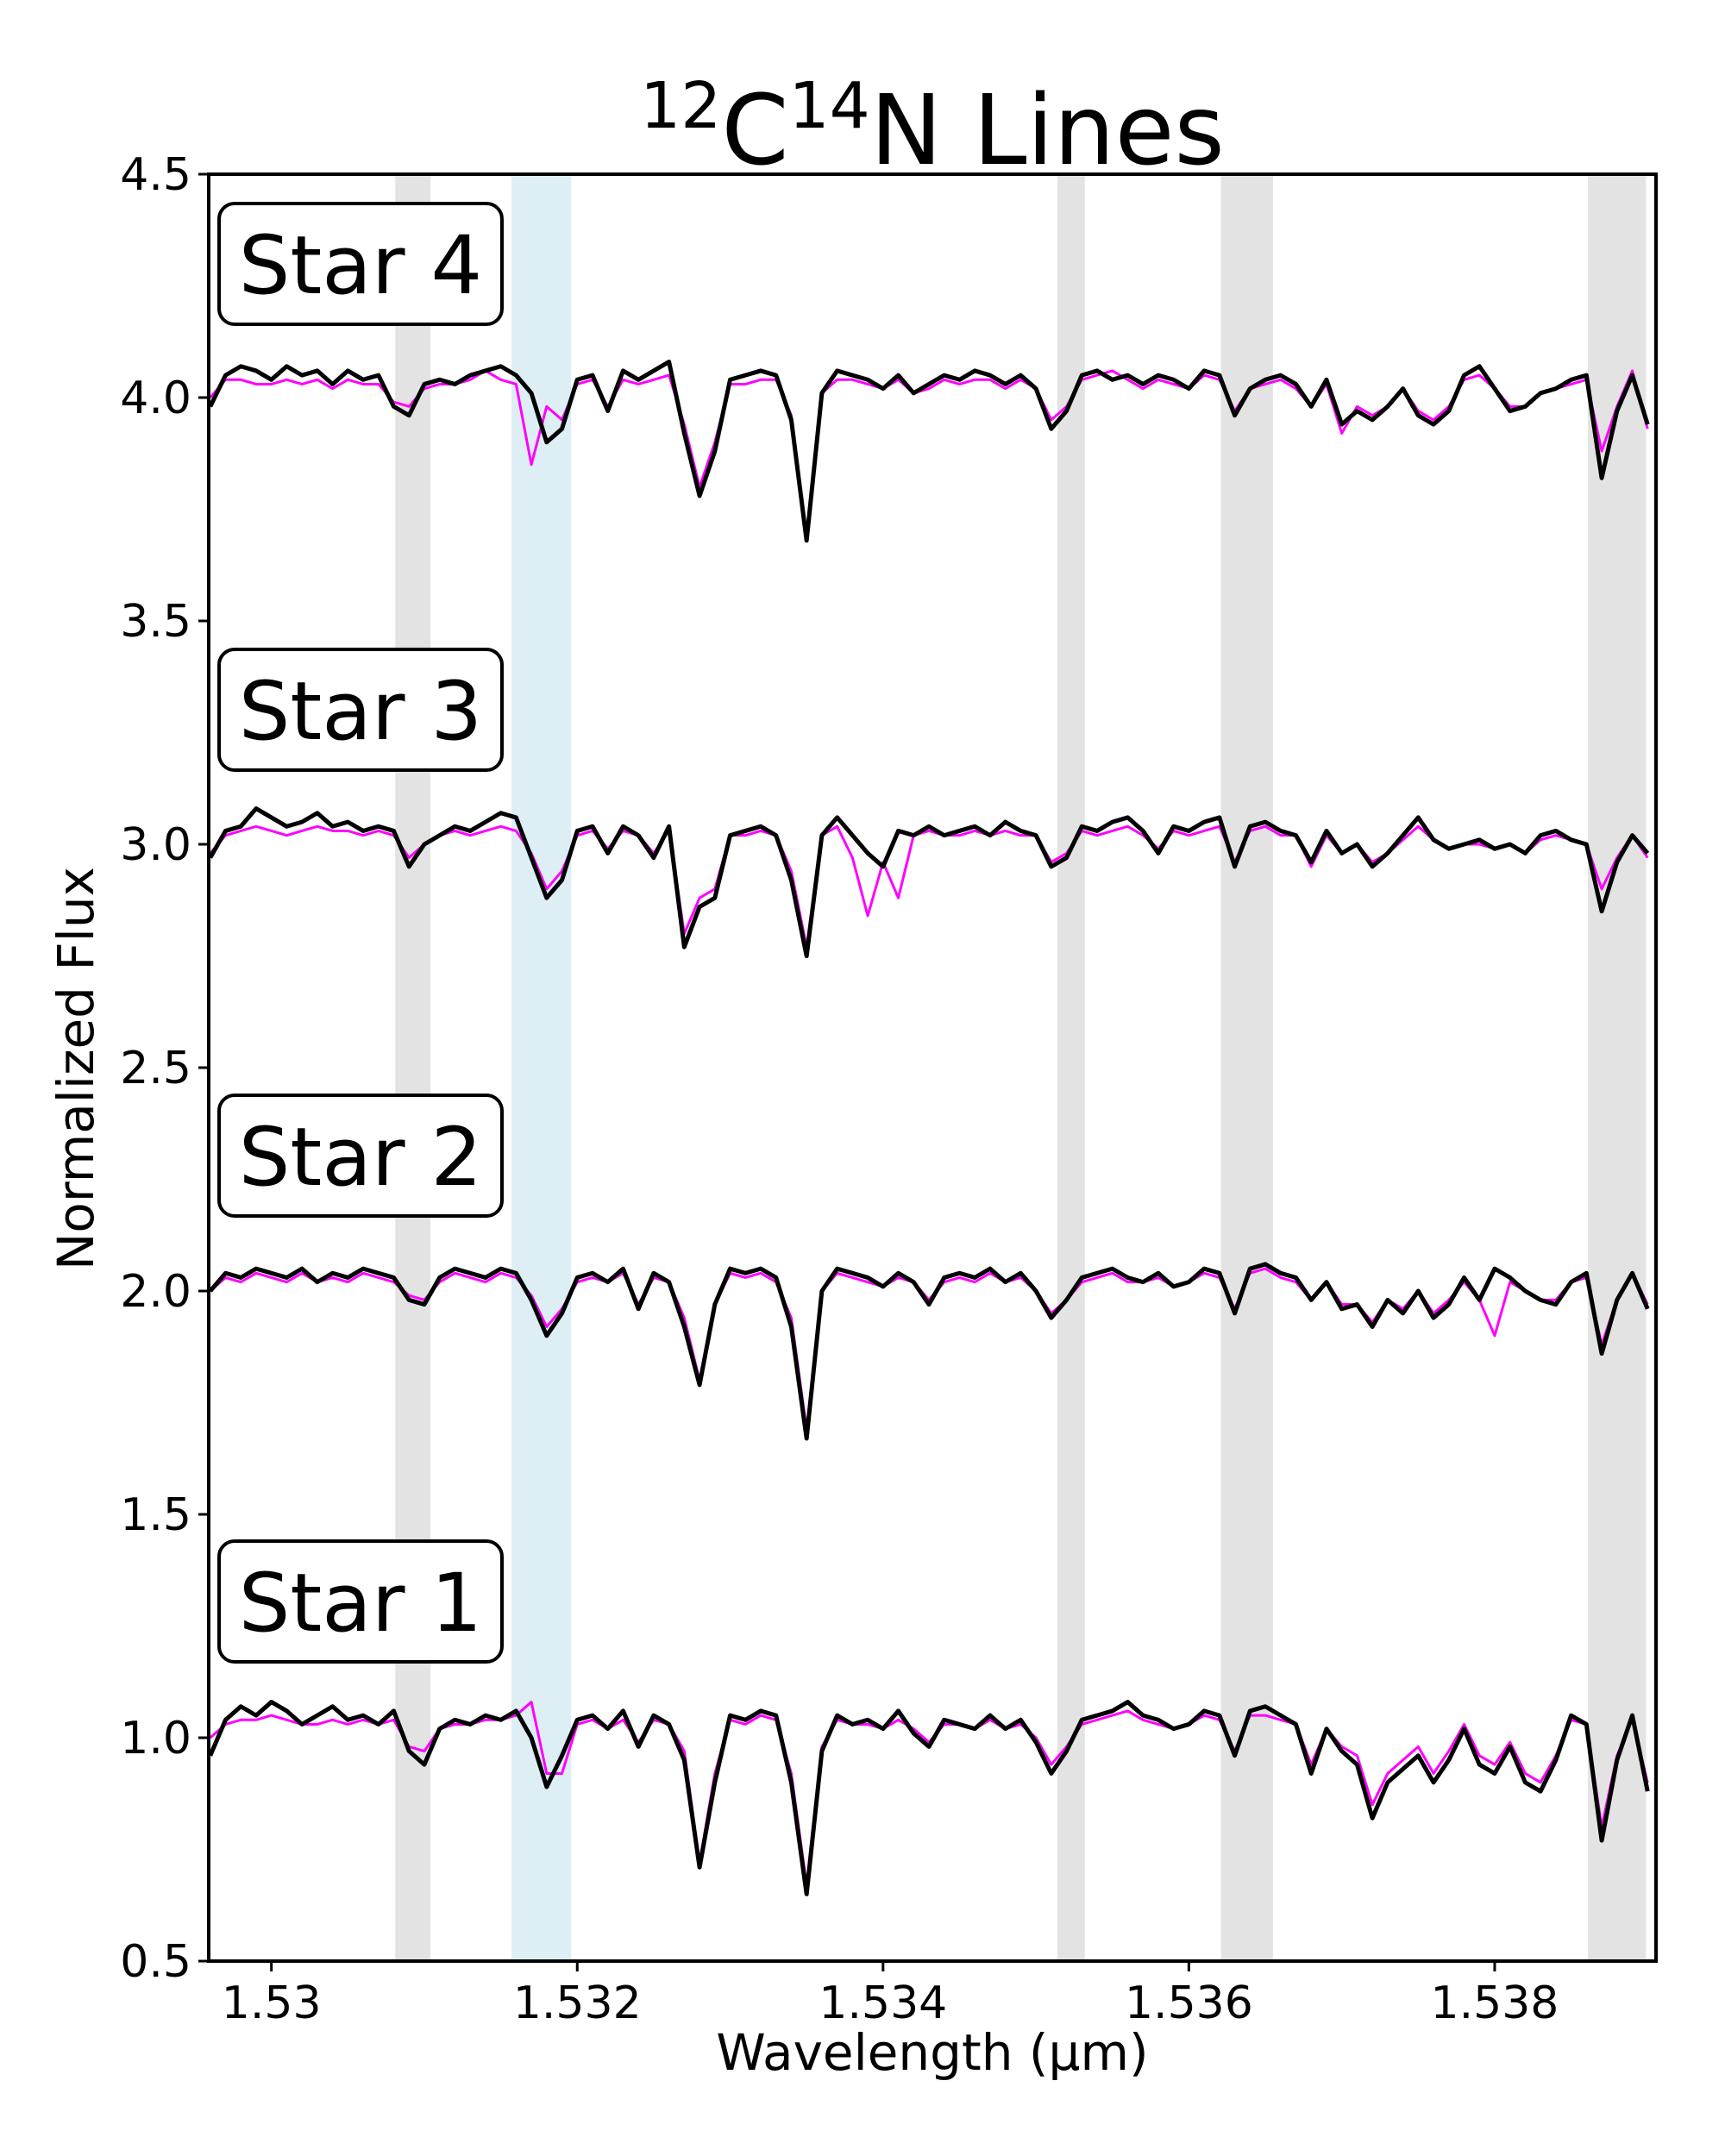 The width and height of the screenshot is (1725, 2156). Describe the element at coordinates (156, 175) in the screenshot. I see `y-tick-label: 4.5` at that location.